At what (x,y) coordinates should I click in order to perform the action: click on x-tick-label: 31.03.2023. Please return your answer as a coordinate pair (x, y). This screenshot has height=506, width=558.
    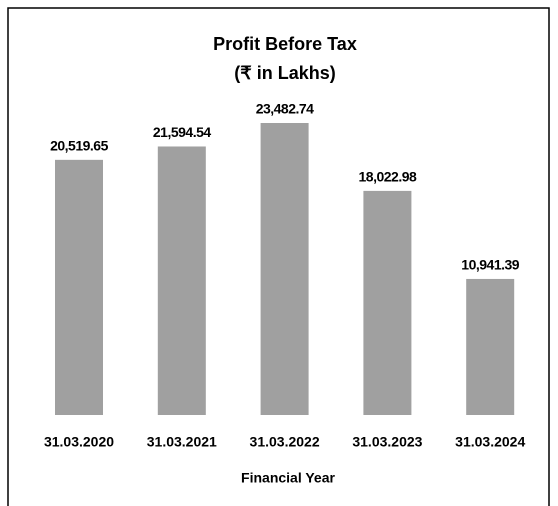
    Looking at the image, I should click on (387, 442).